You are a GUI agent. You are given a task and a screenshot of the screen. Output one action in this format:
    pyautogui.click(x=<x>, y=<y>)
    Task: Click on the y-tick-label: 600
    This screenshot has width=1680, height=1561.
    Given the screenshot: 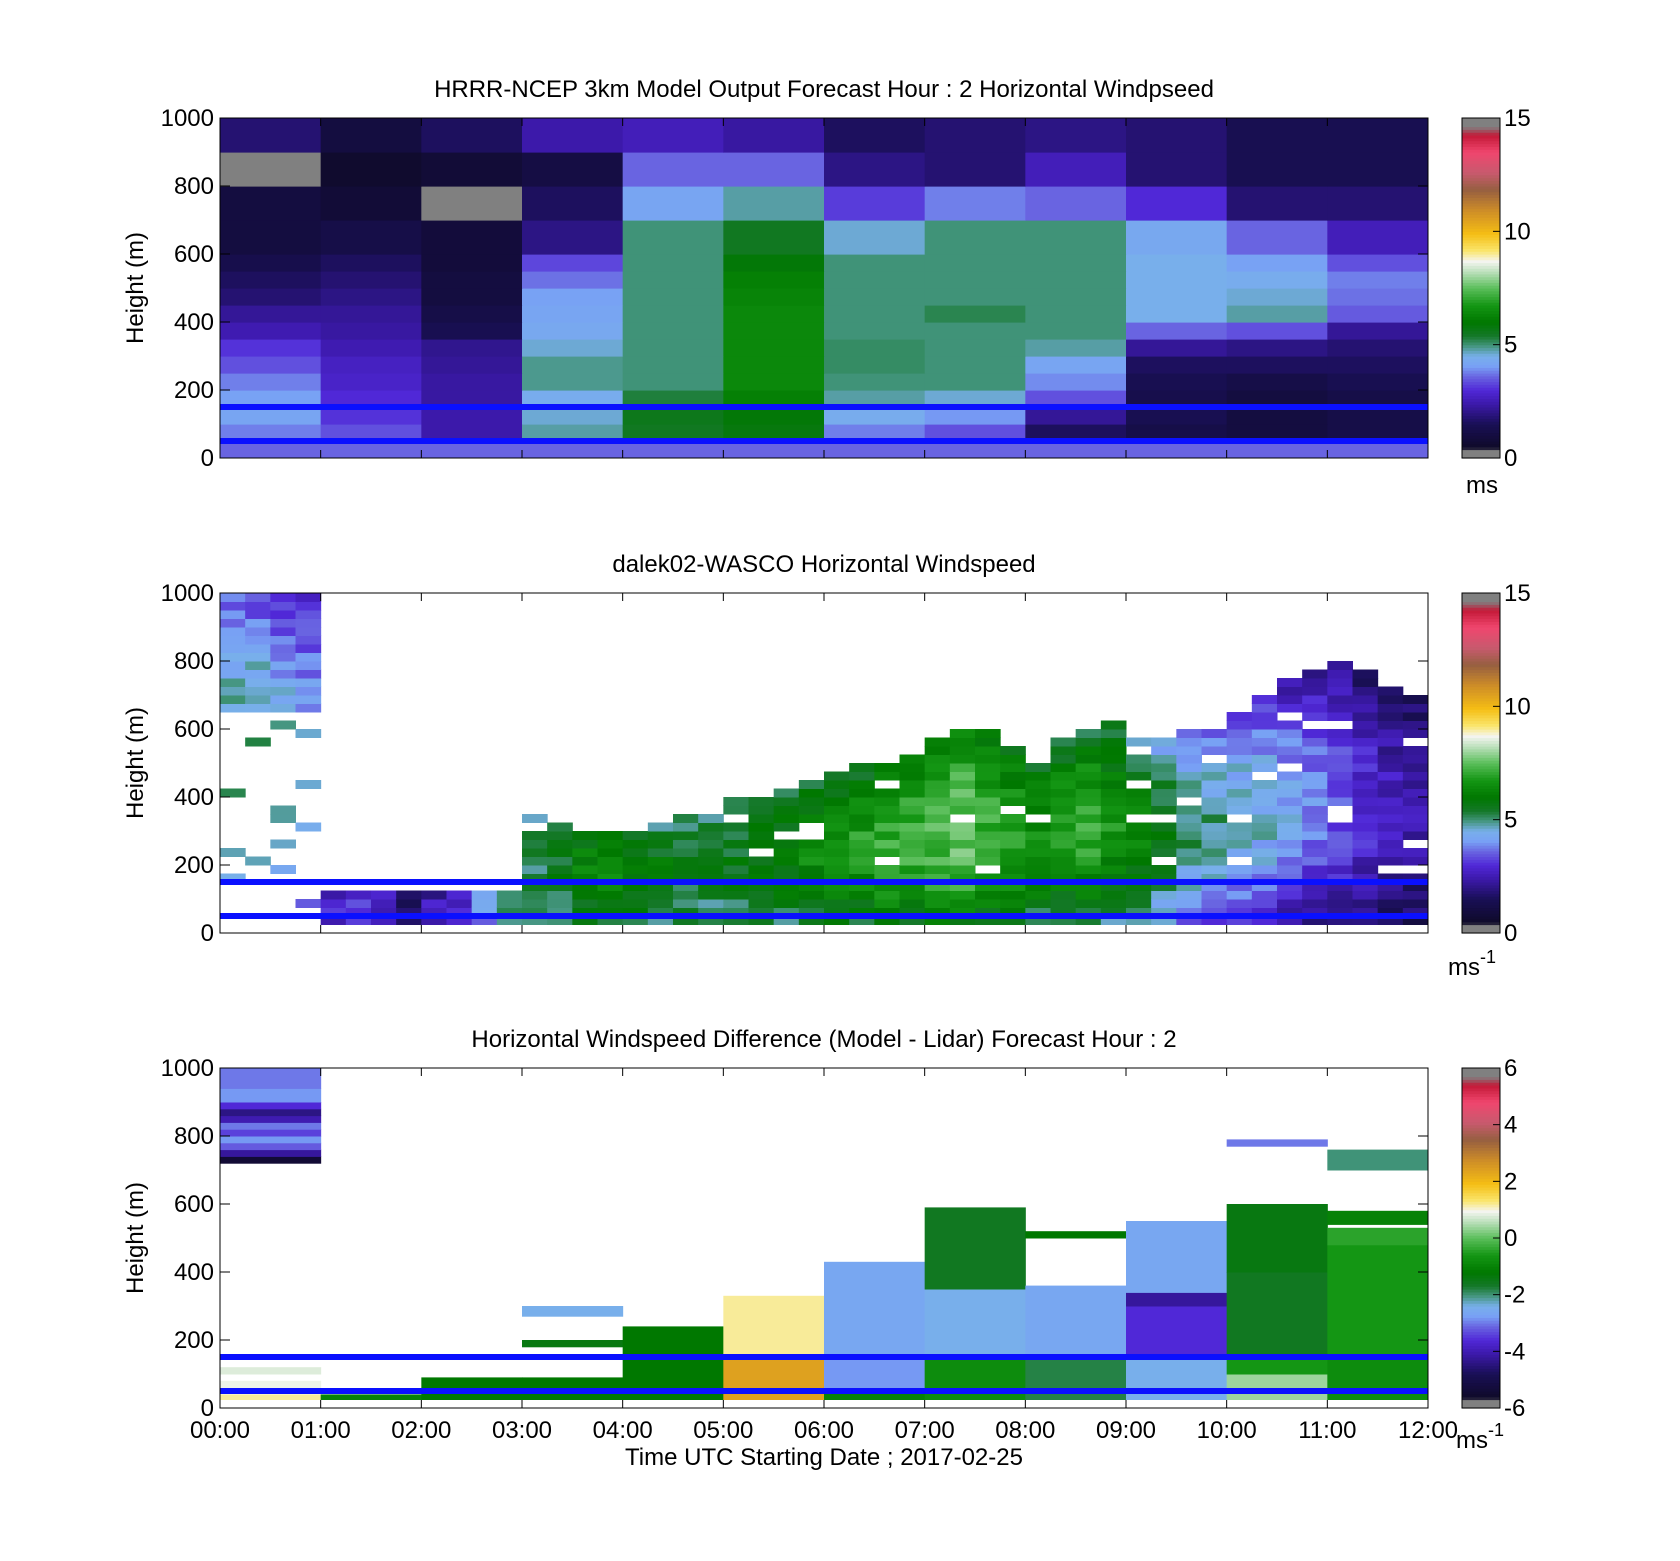 What is the action you would take?
    pyautogui.click(x=194, y=729)
    